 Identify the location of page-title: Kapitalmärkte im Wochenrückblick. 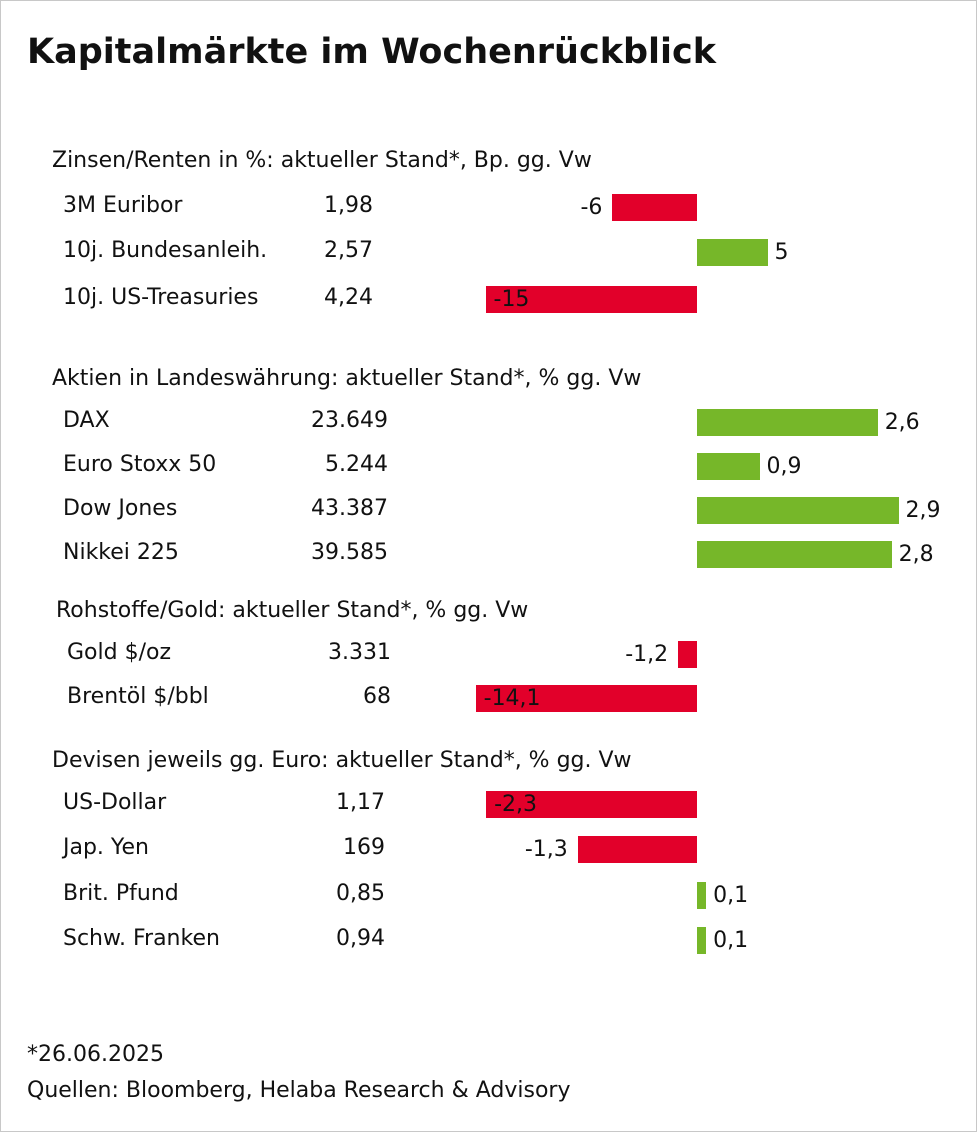
(372, 52).